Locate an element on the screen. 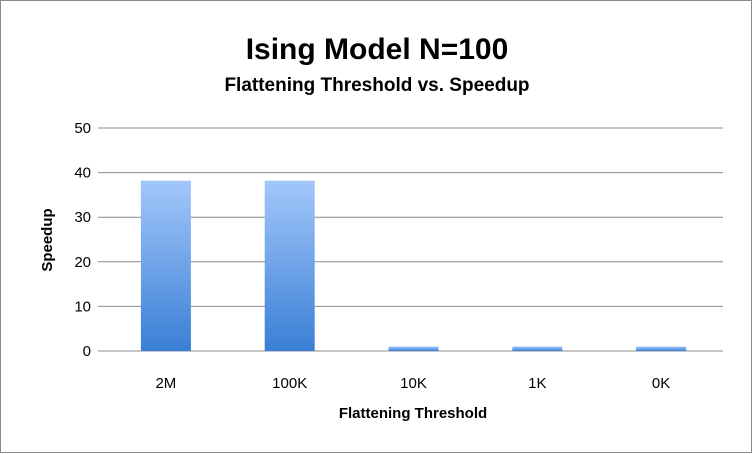  chart-title: Ising Model N=100 is located at coordinates (377, 49).